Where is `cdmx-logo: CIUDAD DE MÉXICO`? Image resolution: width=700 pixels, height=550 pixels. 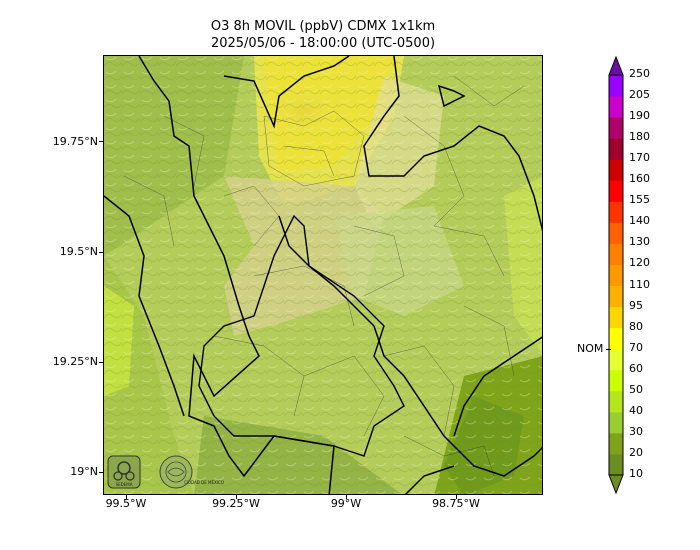
cdmx-logo: CIUDAD DE MÉXICO is located at coordinates (191, 472).